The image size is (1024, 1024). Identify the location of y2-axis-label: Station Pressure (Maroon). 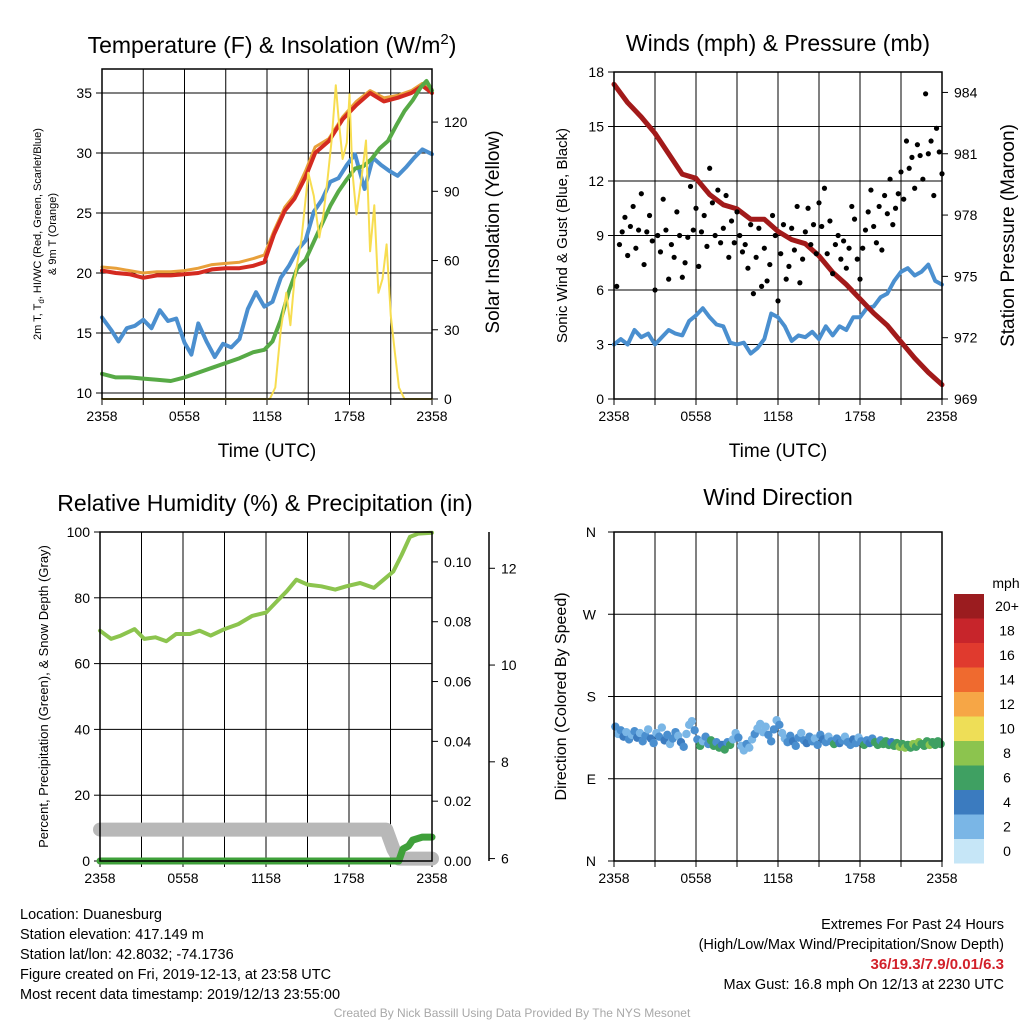
(1008, 235).